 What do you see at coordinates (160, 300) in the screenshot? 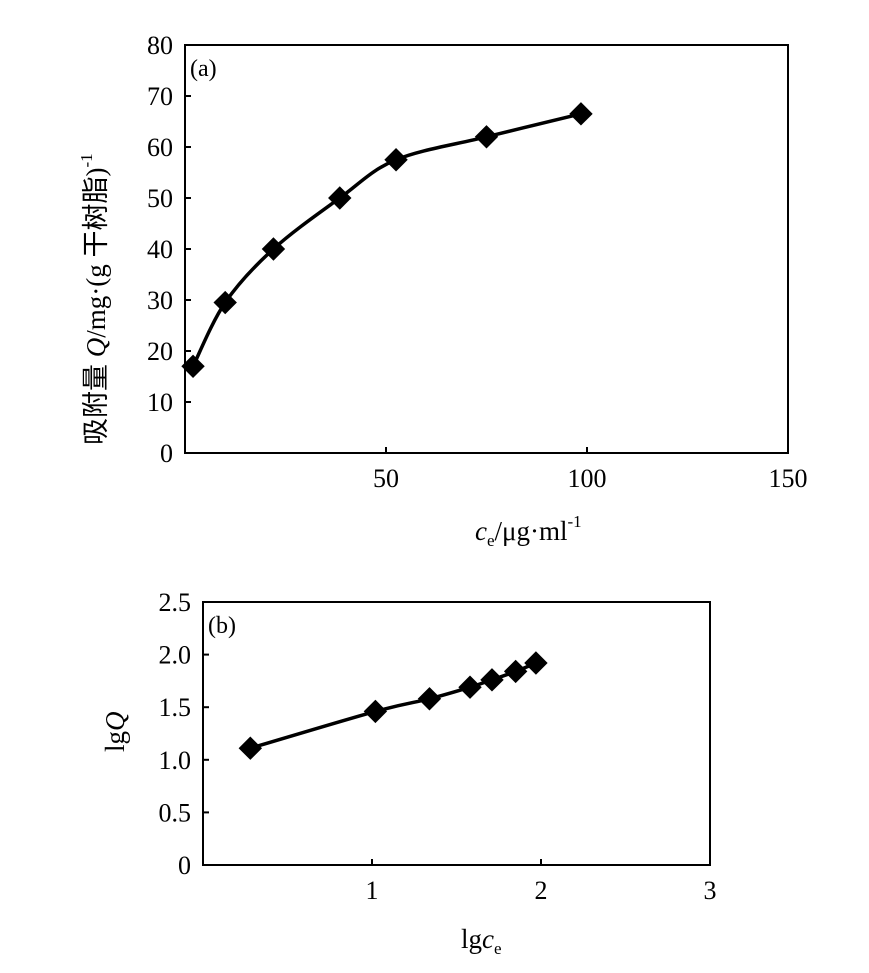
I see `y-tick-label: 30` at bounding box center [160, 300].